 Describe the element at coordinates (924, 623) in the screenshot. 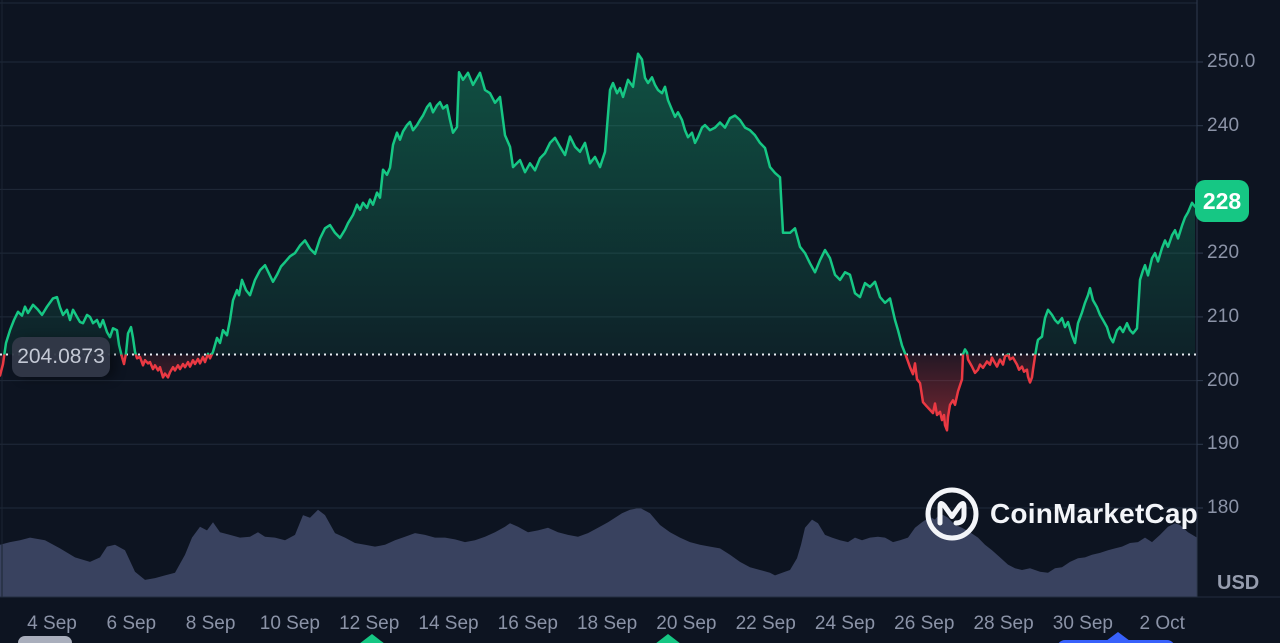

I see `x-axis-label: 26 Sep` at that location.